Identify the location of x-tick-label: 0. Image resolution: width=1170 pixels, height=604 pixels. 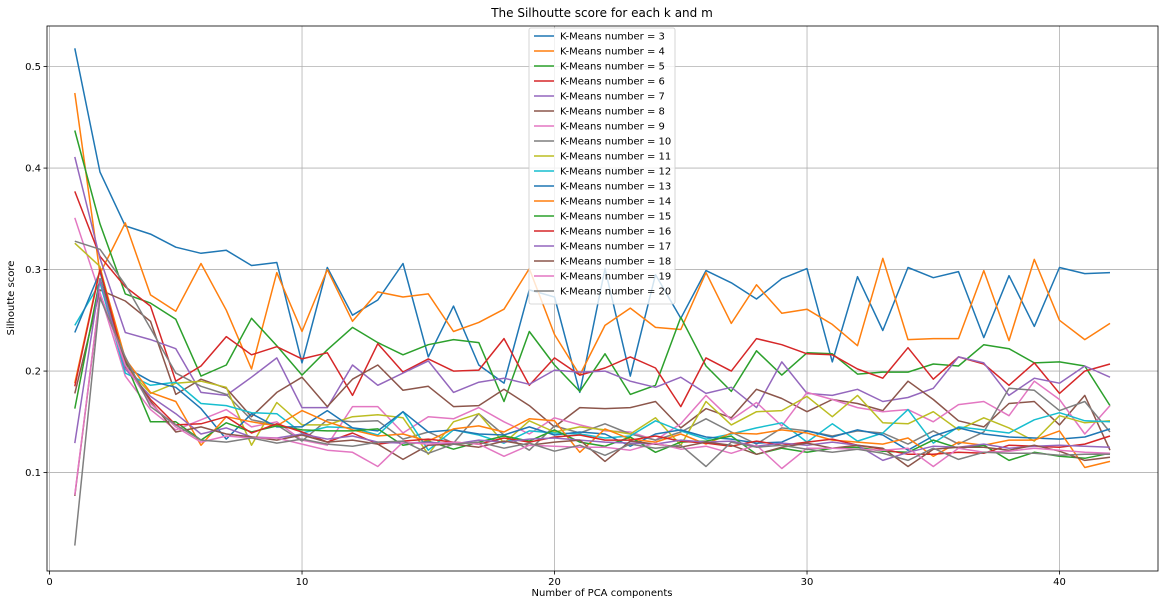
(49, 582).